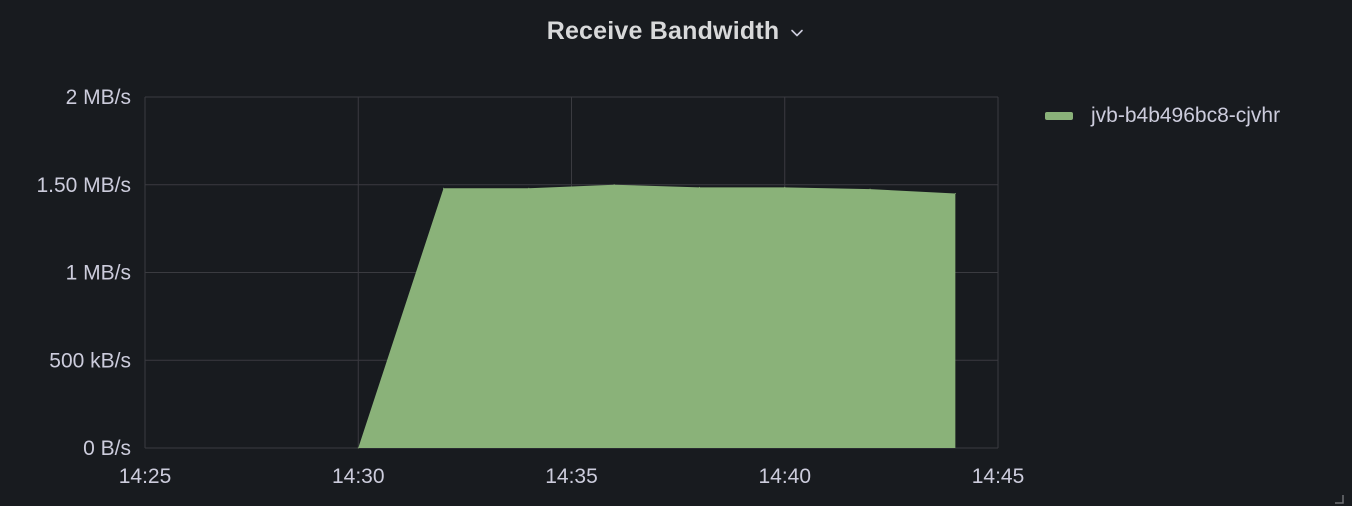 This screenshot has height=506, width=1352. Describe the element at coordinates (1059, 116) in the screenshot. I see `legend-swatch` at that location.